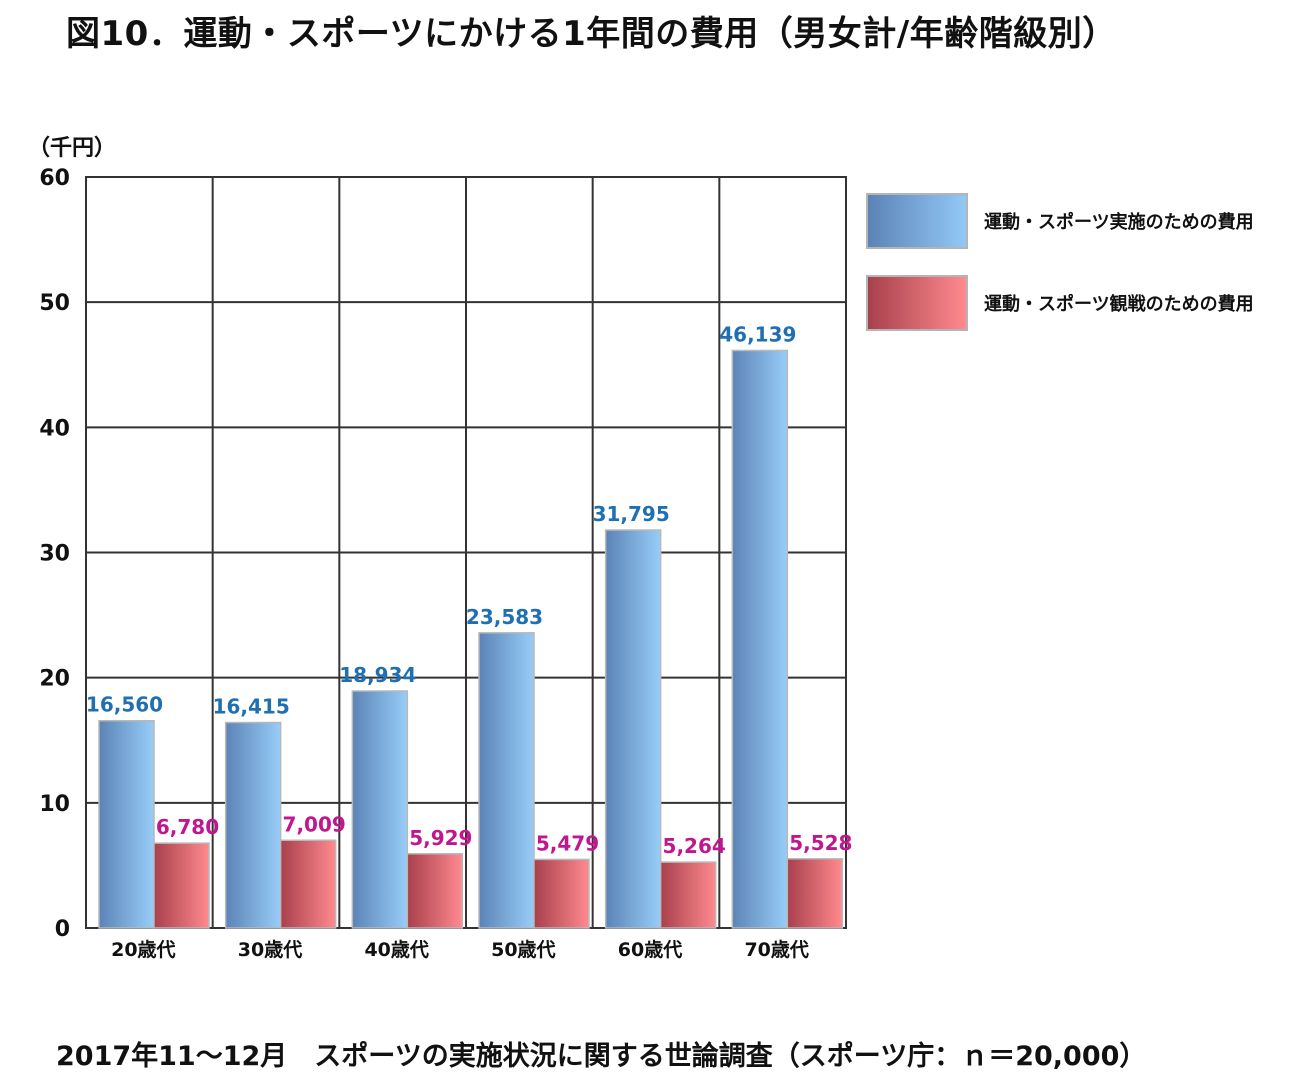  What do you see at coordinates (270, 950) in the screenshot?
I see `x-category-label: 30歳代` at bounding box center [270, 950].